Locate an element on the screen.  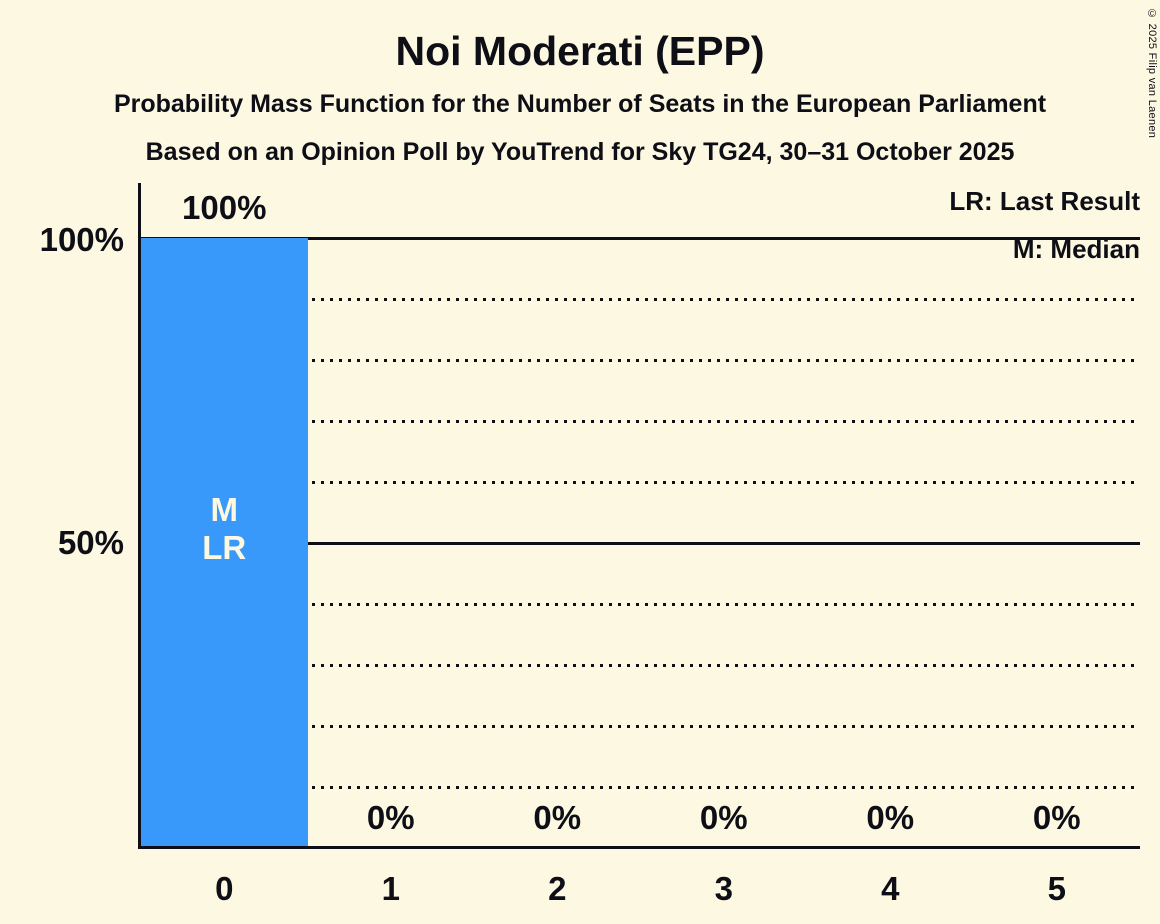
value-label-5: 0% is located at coordinates (1056, 817).